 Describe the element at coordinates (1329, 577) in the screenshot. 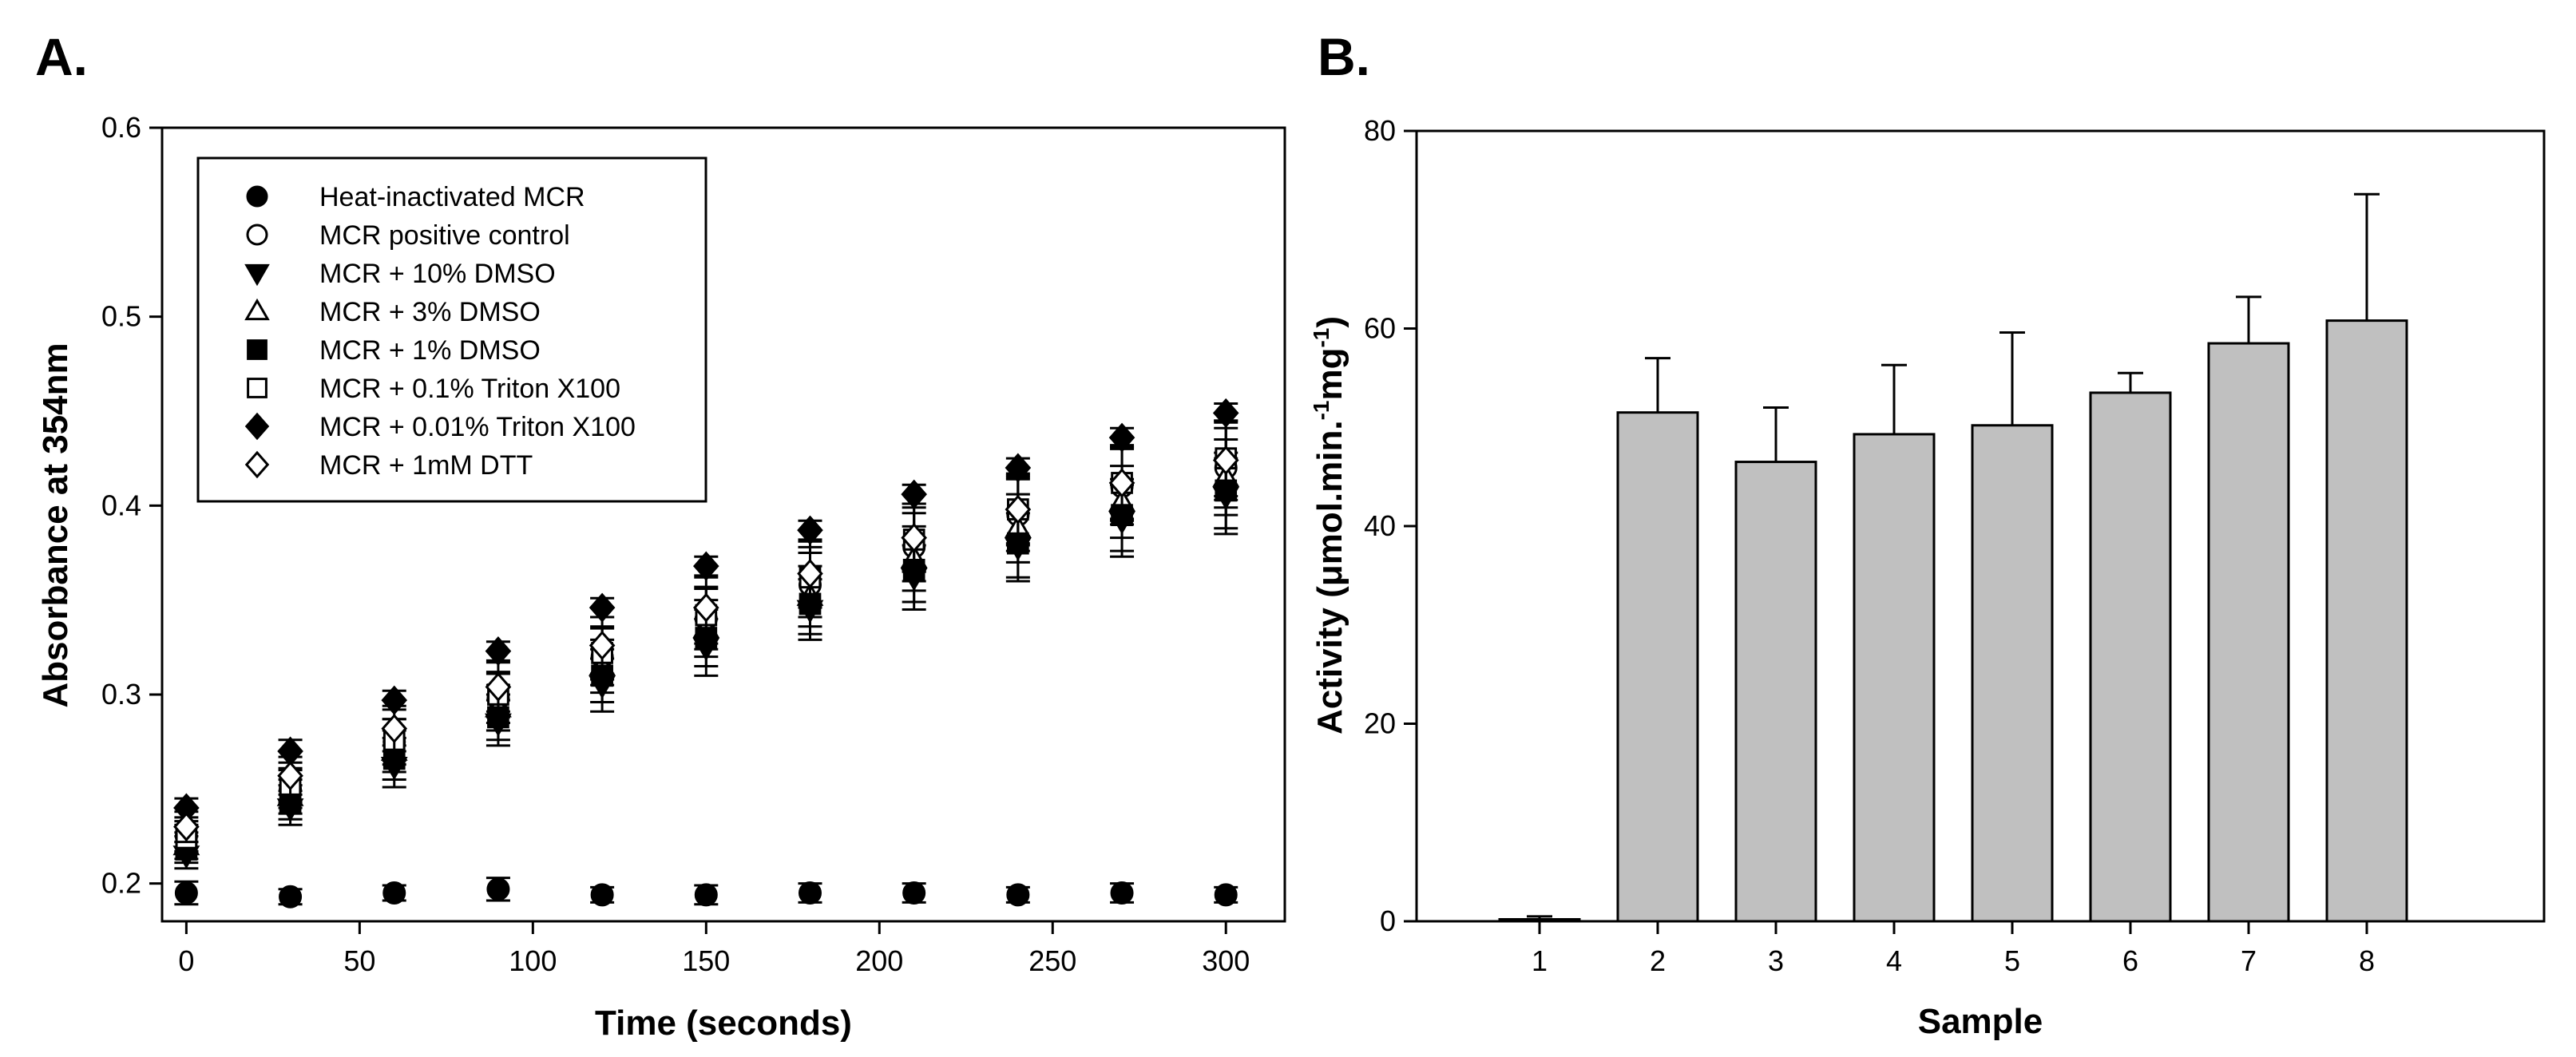

I see `panel-b-y-title-main: Activity (μmol.min.` at that location.